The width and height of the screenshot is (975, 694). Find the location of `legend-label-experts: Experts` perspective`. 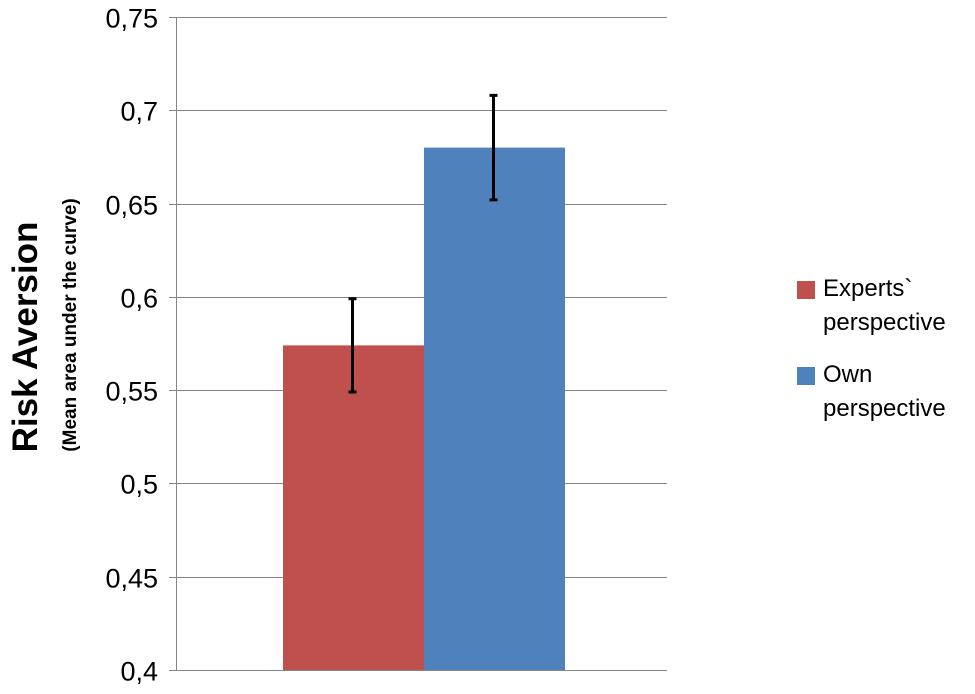

legend-label-experts: Experts` perspective is located at coordinates (884, 305).